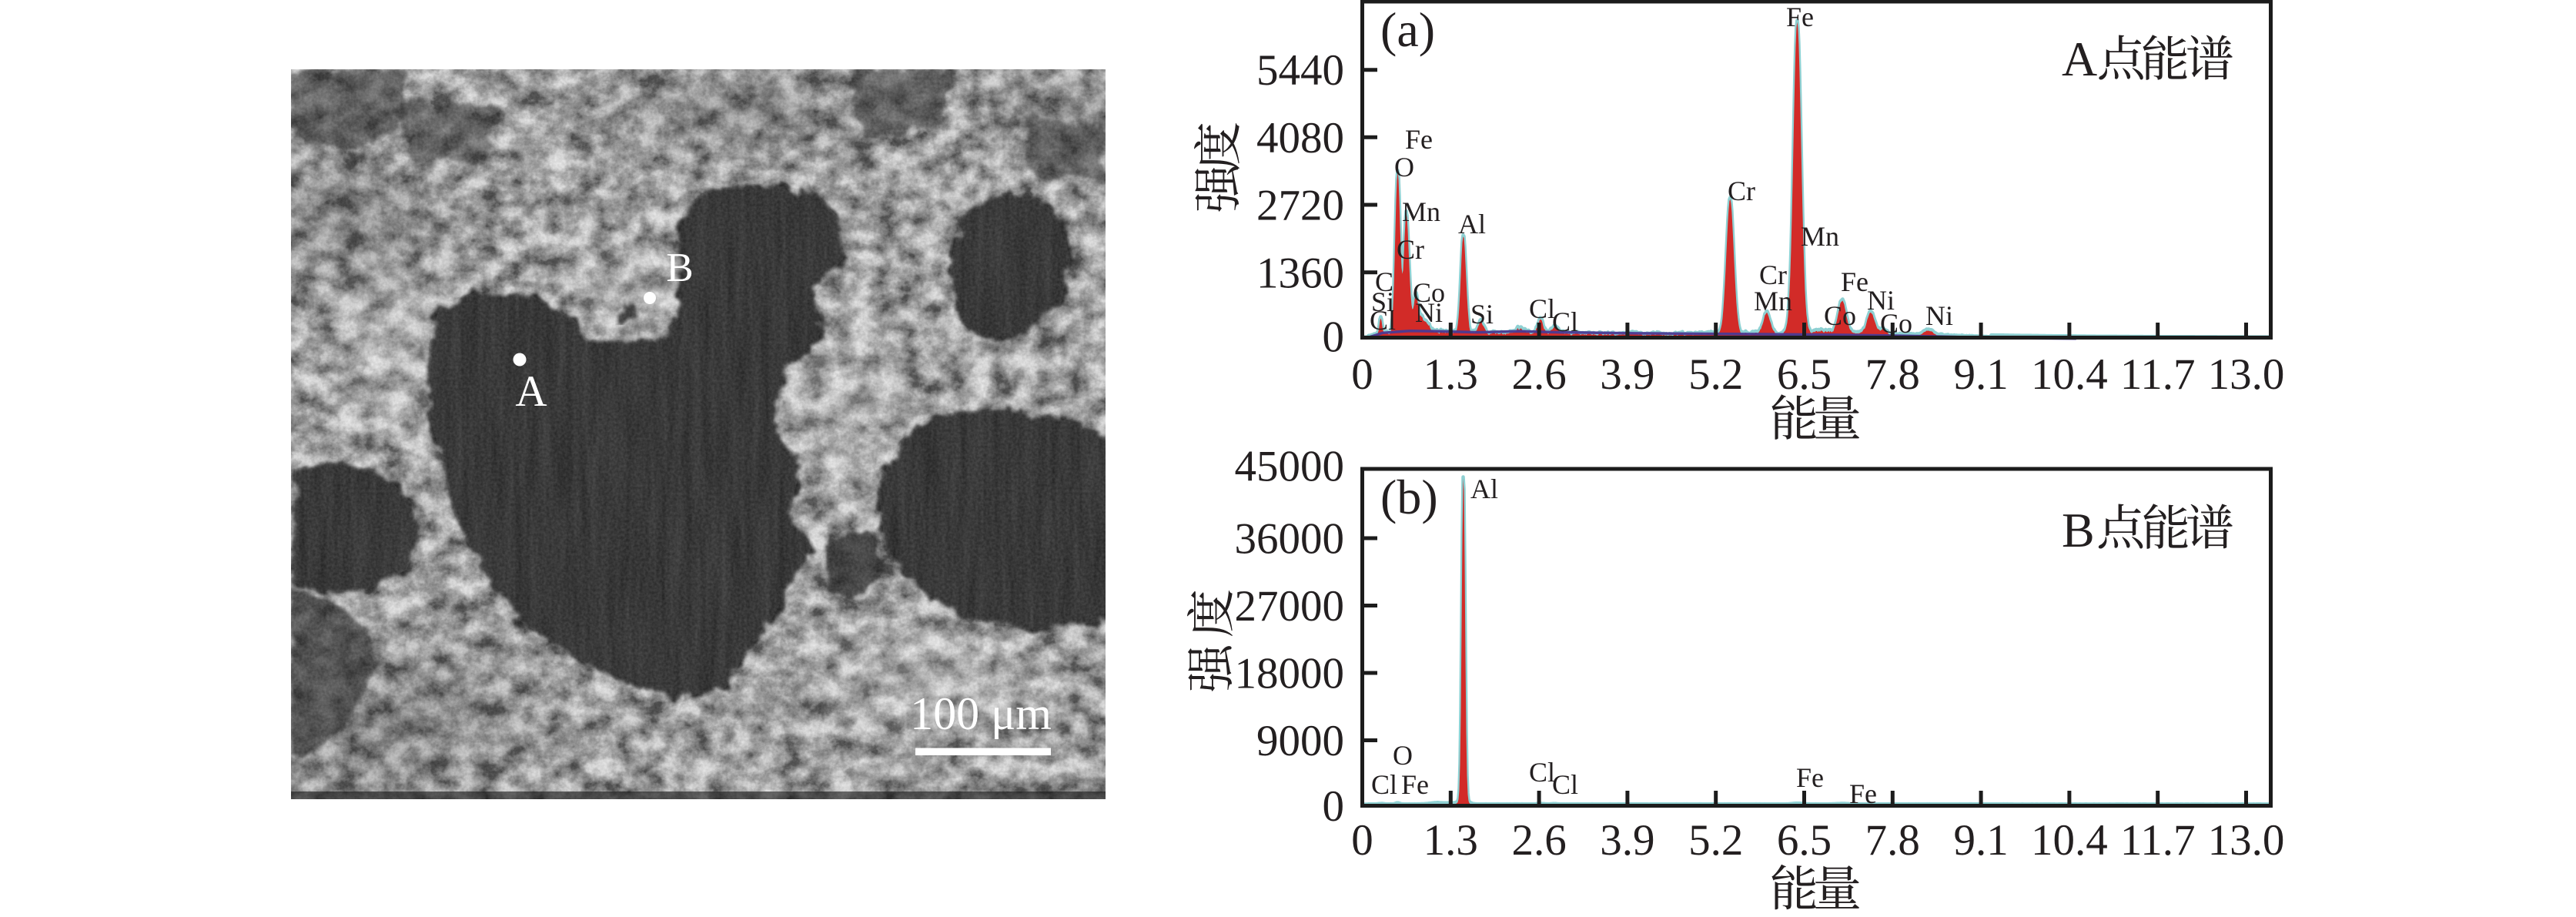 The width and height of the screenshot is (2576, 917). I want to click on svg-text: 5440, so click(1300, 70).